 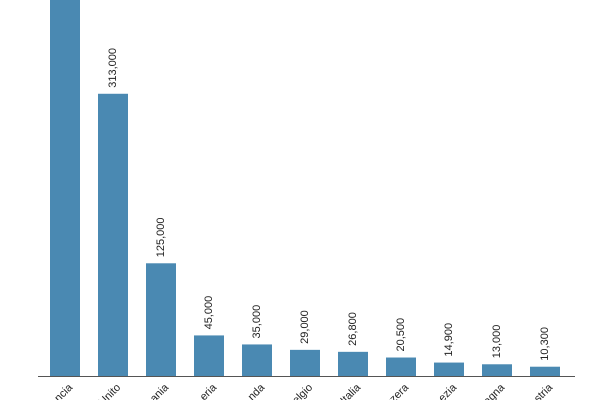 What do you see at coordinates (305, 327) in the screenshot?
I see `value-label: 29,000` at bounding box center [305, 327].